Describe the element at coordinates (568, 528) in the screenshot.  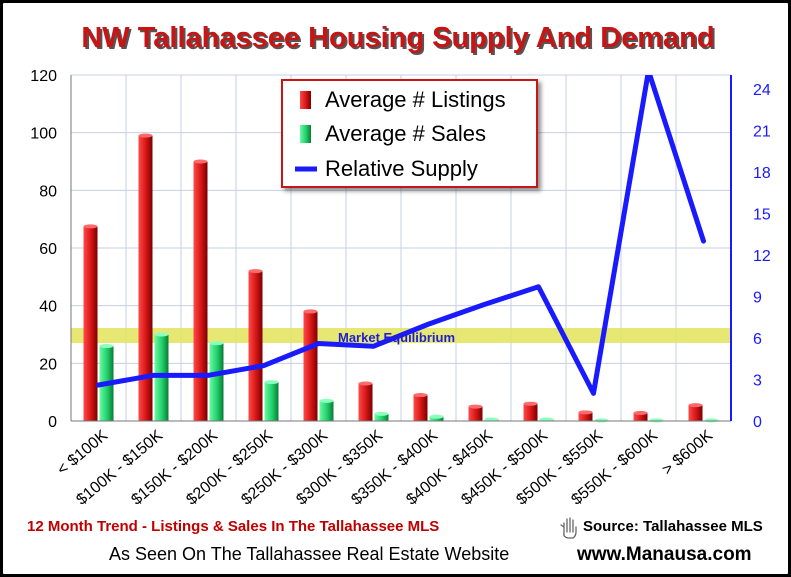
I see `hand-icon` at that location.